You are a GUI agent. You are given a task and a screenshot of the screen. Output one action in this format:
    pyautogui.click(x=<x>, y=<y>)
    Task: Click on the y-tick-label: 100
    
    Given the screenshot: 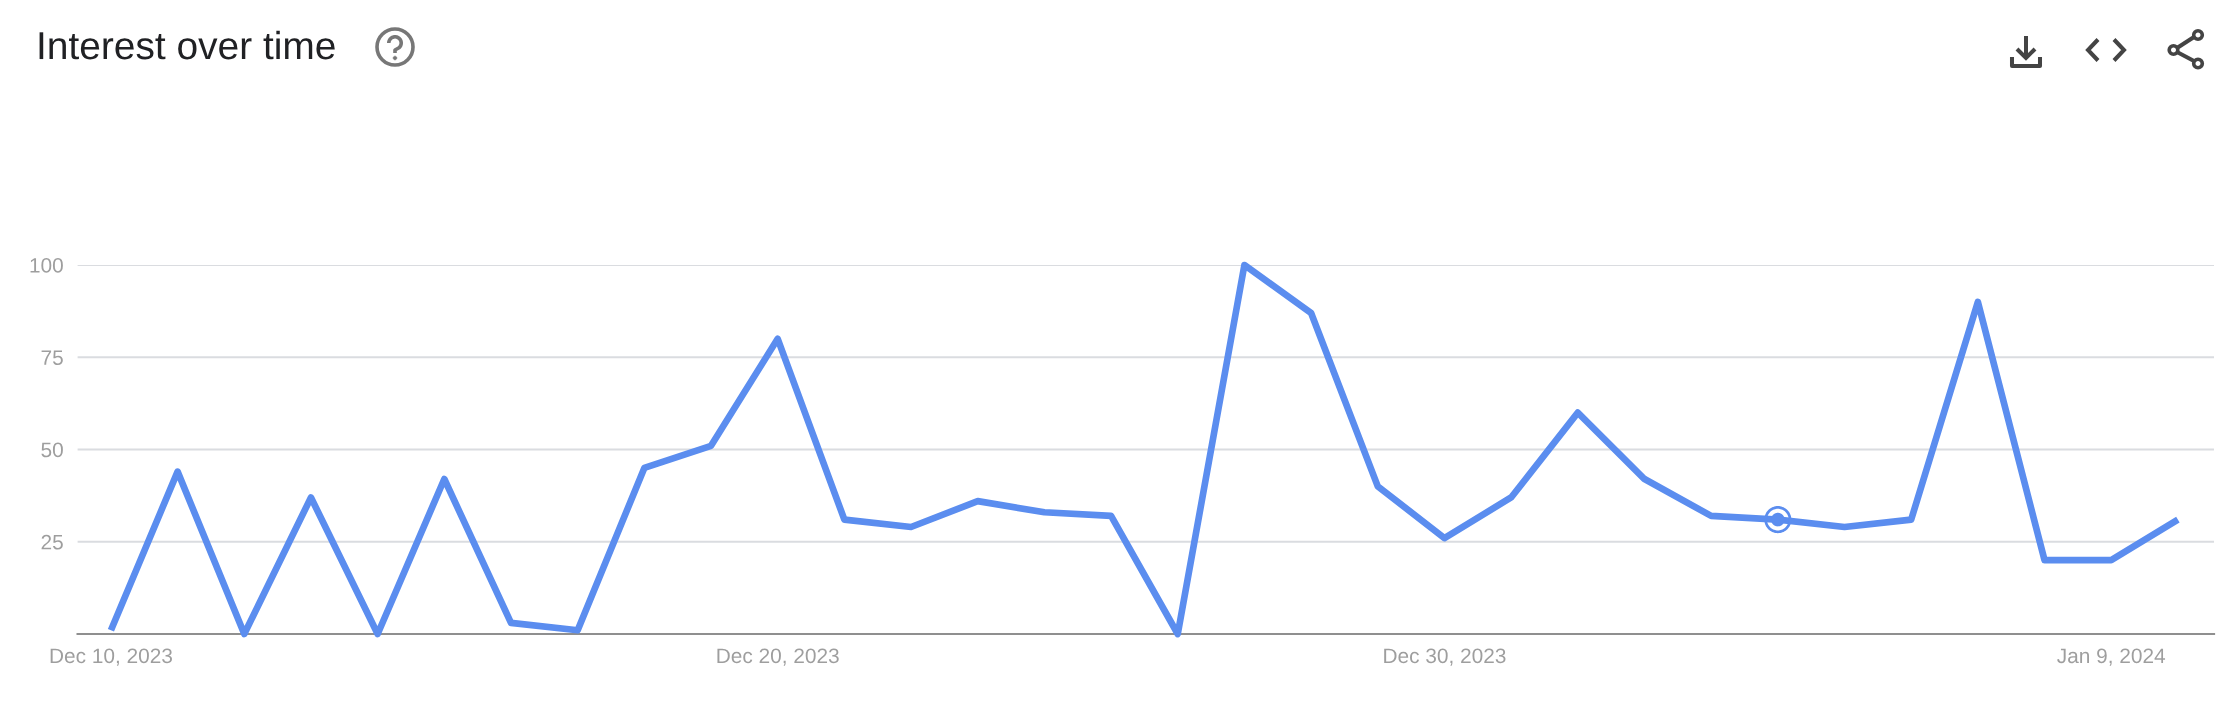 What is the action you would take?
    pyautogui.click(x=46, y=265)
    